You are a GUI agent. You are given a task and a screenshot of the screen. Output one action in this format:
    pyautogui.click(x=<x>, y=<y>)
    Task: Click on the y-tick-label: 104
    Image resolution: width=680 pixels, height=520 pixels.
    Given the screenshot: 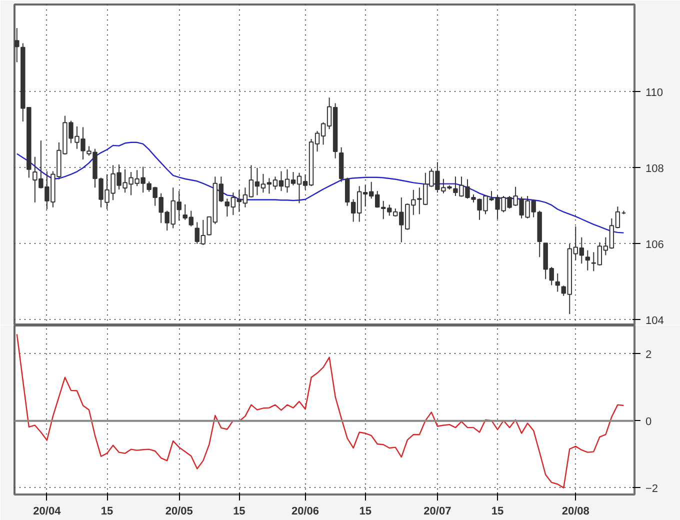 What is the action you would take?
    pyautogui.click(x=655, y=320)
    